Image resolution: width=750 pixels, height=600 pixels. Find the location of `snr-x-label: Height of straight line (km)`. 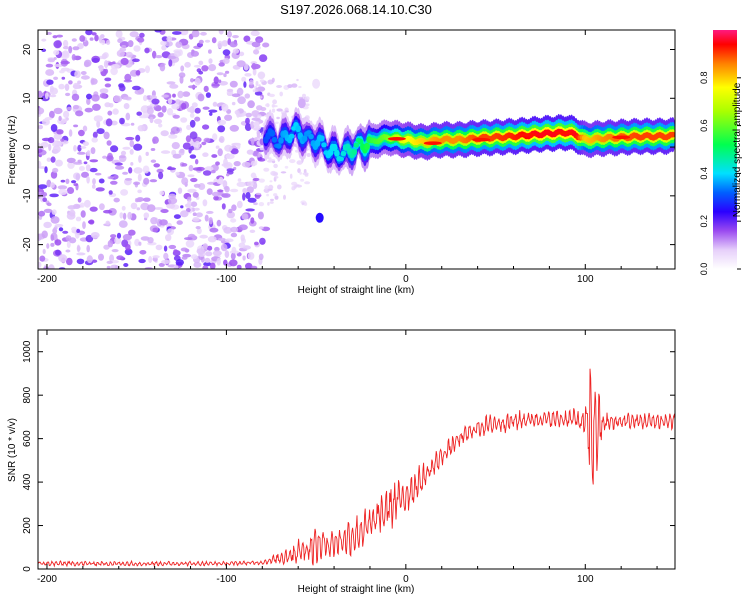

snr-x-label: Height of straight line (km) is located at coordinates (356, 589).